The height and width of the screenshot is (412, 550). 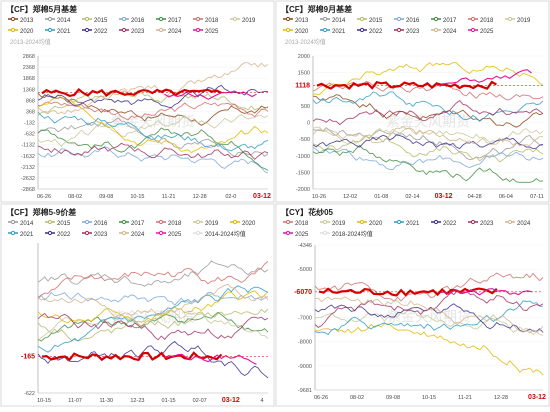 I want to click on y-tick-label: -2132, so click(x=28, y=168).